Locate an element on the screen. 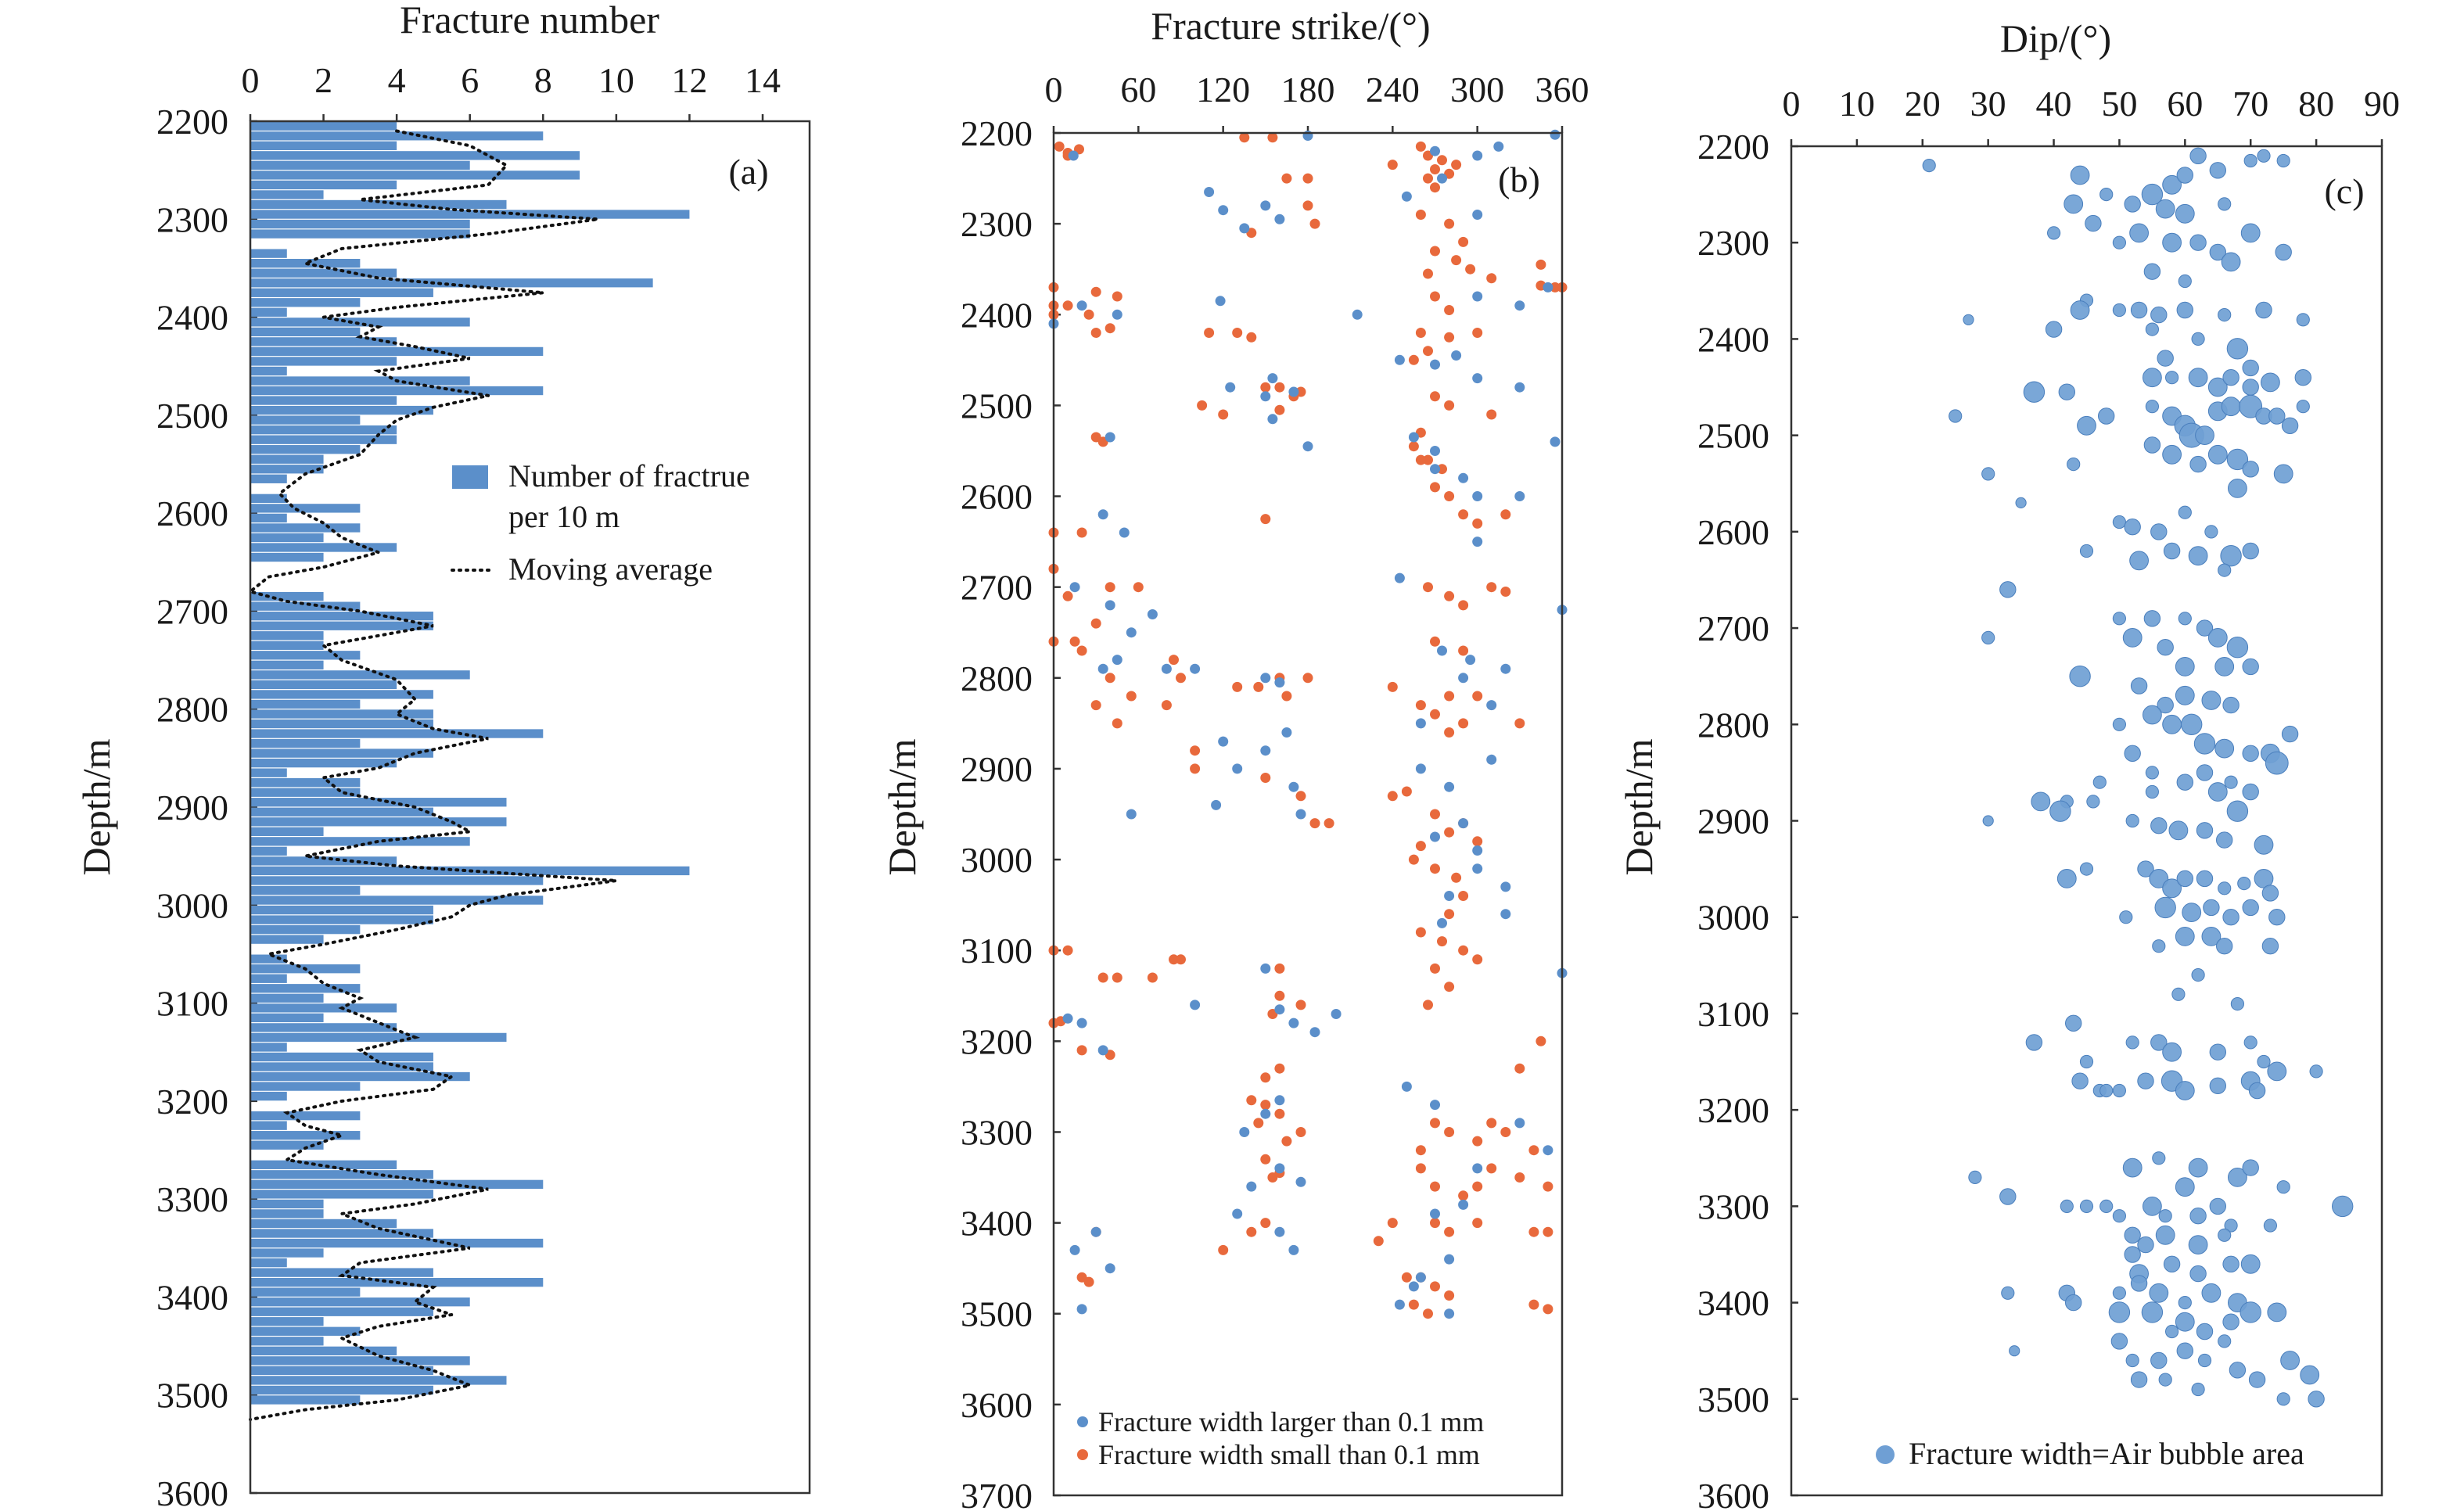 The height and width of the screenshot is (1511, 2464). panel-c-x-tick-label: 40 is located at coordinates (2054, 104).